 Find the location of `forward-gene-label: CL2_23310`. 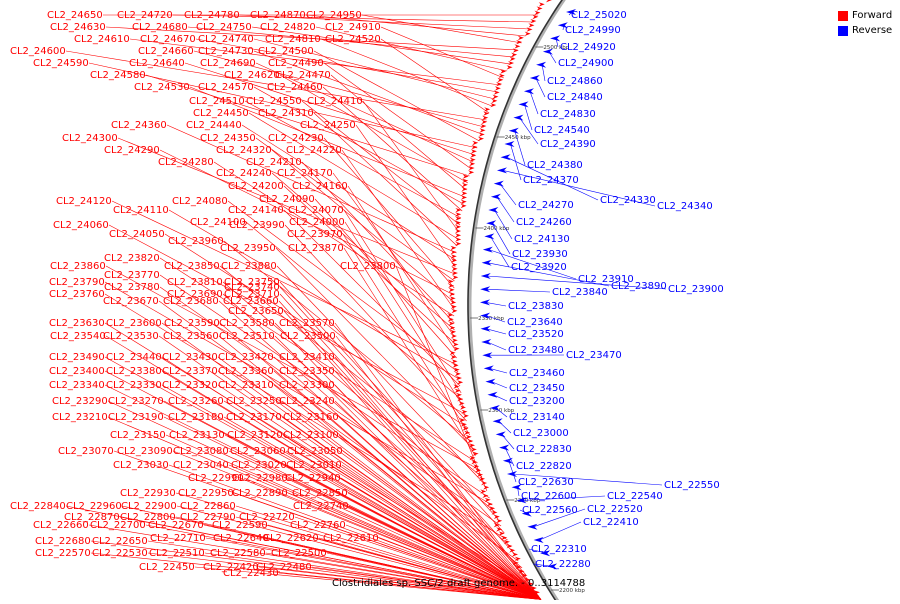

forward-gene-label: CL2_23310 is located at coordinates (246, 385).